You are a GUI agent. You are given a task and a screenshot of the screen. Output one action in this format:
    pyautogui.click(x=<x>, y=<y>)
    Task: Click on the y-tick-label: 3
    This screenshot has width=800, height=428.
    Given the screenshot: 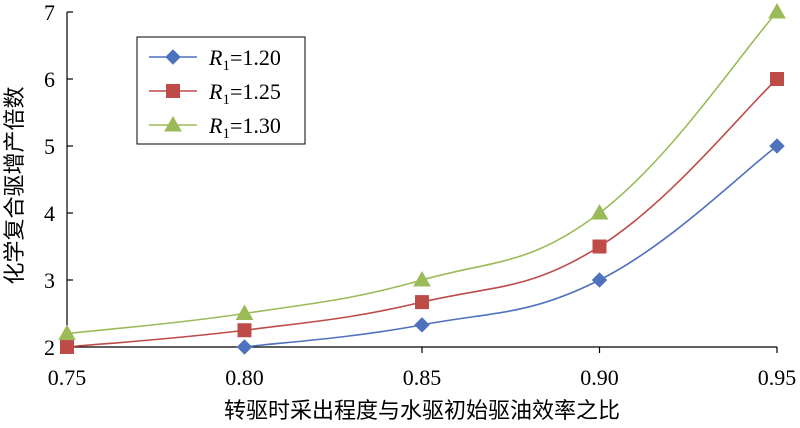 What is the action you would take?
    pyautogui.click(x=49, y=280)
    